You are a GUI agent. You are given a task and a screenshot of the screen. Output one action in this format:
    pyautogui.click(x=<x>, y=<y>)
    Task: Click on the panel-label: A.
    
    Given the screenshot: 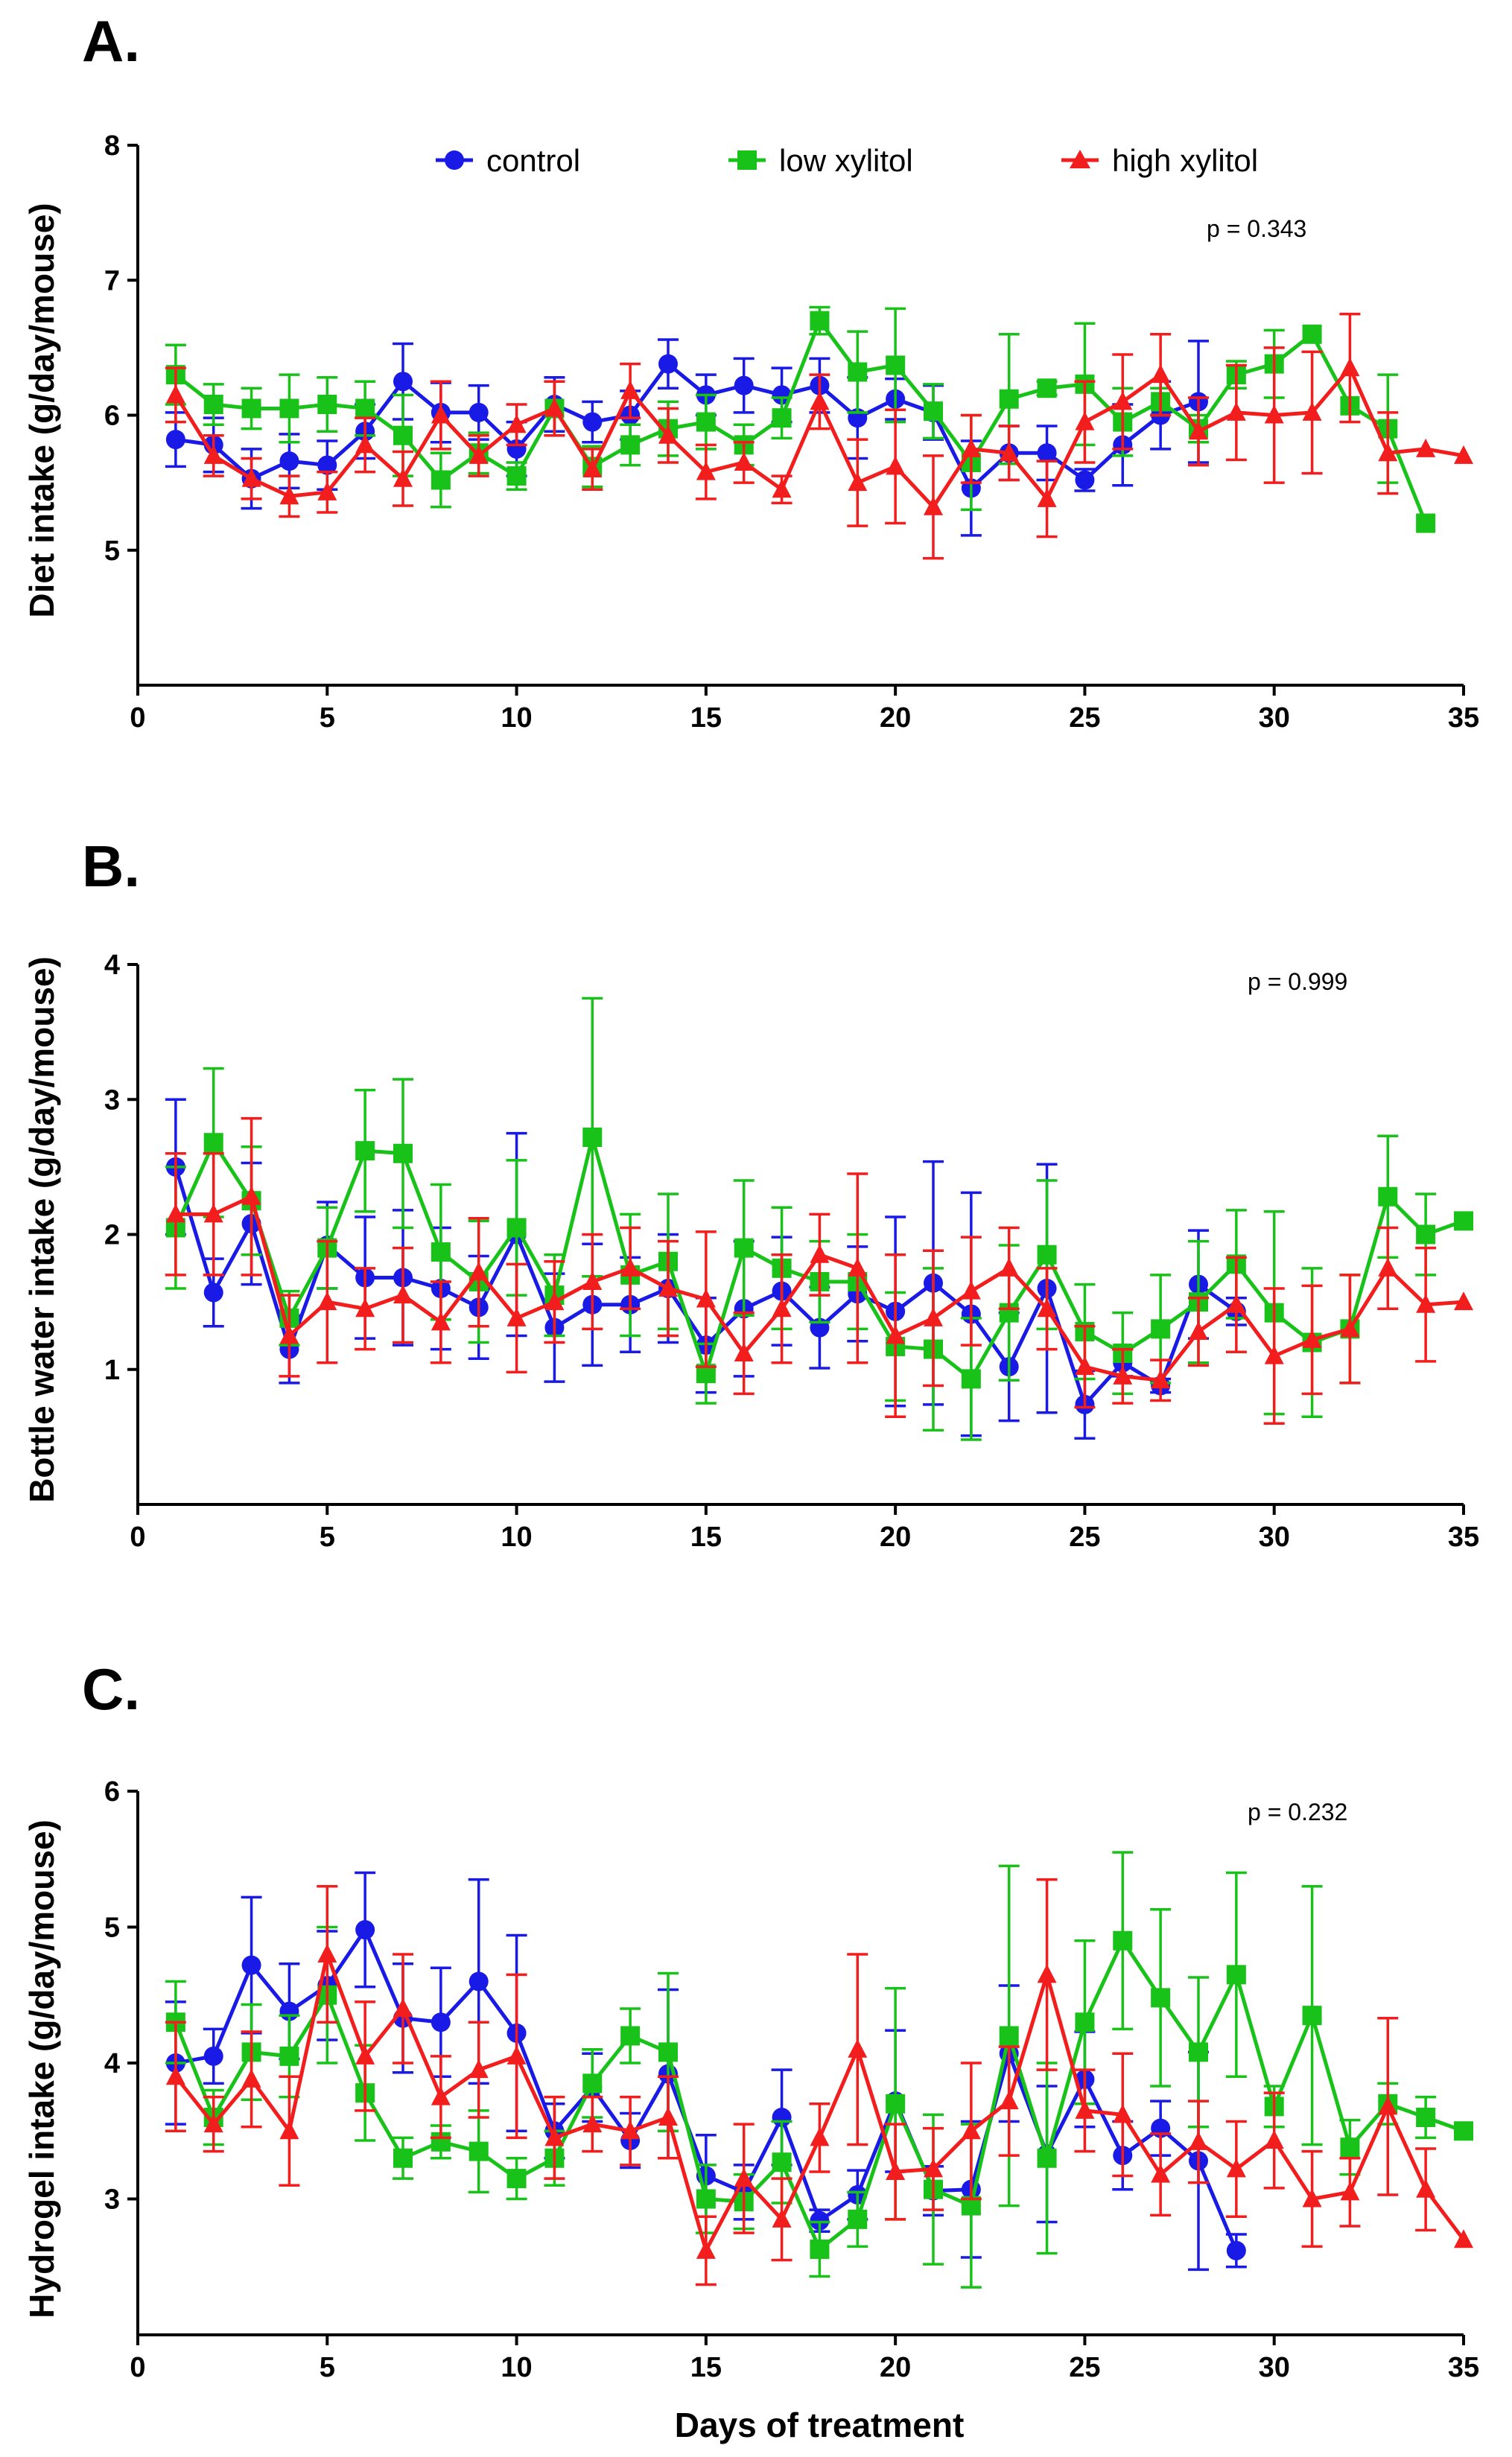 What is the action you would take?
    pyautogui.click(x=111, y=41)
    